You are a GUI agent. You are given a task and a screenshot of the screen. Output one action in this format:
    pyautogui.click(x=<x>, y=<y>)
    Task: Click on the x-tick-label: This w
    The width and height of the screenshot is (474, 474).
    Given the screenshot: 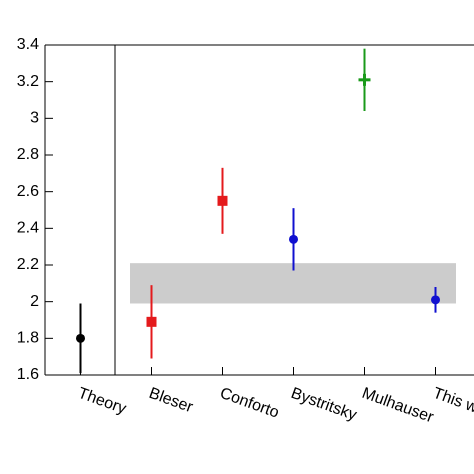 What is the action you would take?
    pyautogui.click(x=452, y=401)
    